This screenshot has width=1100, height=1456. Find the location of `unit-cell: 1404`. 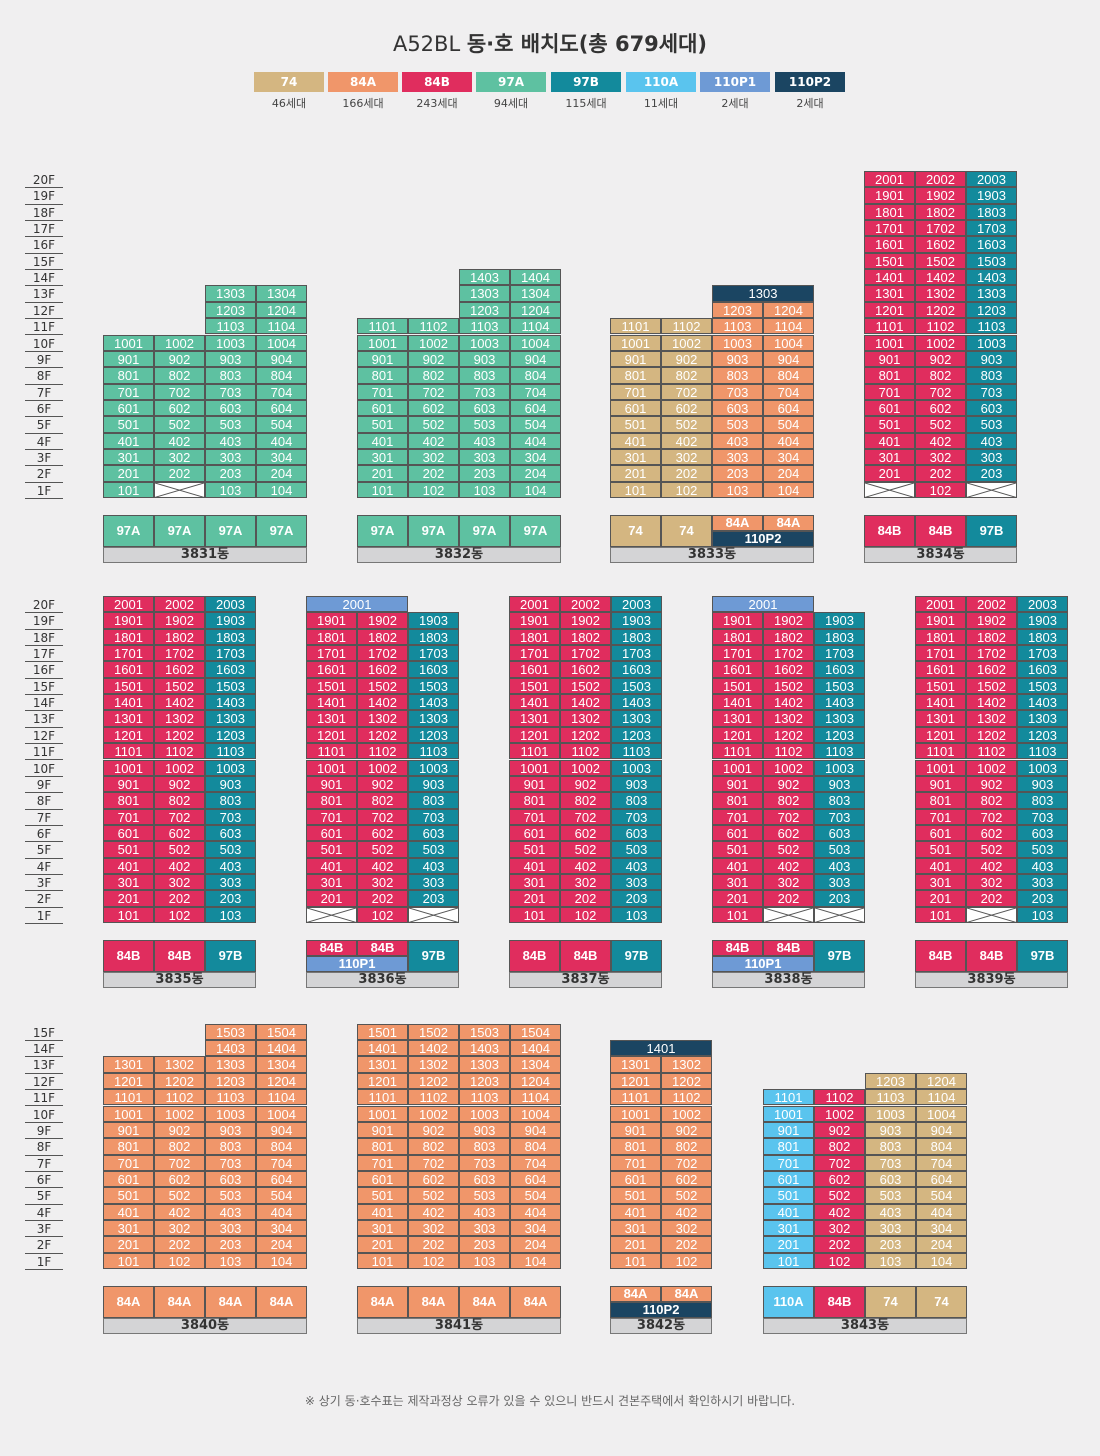

unit-cell: 1404 is located at coordinates (535, 277).